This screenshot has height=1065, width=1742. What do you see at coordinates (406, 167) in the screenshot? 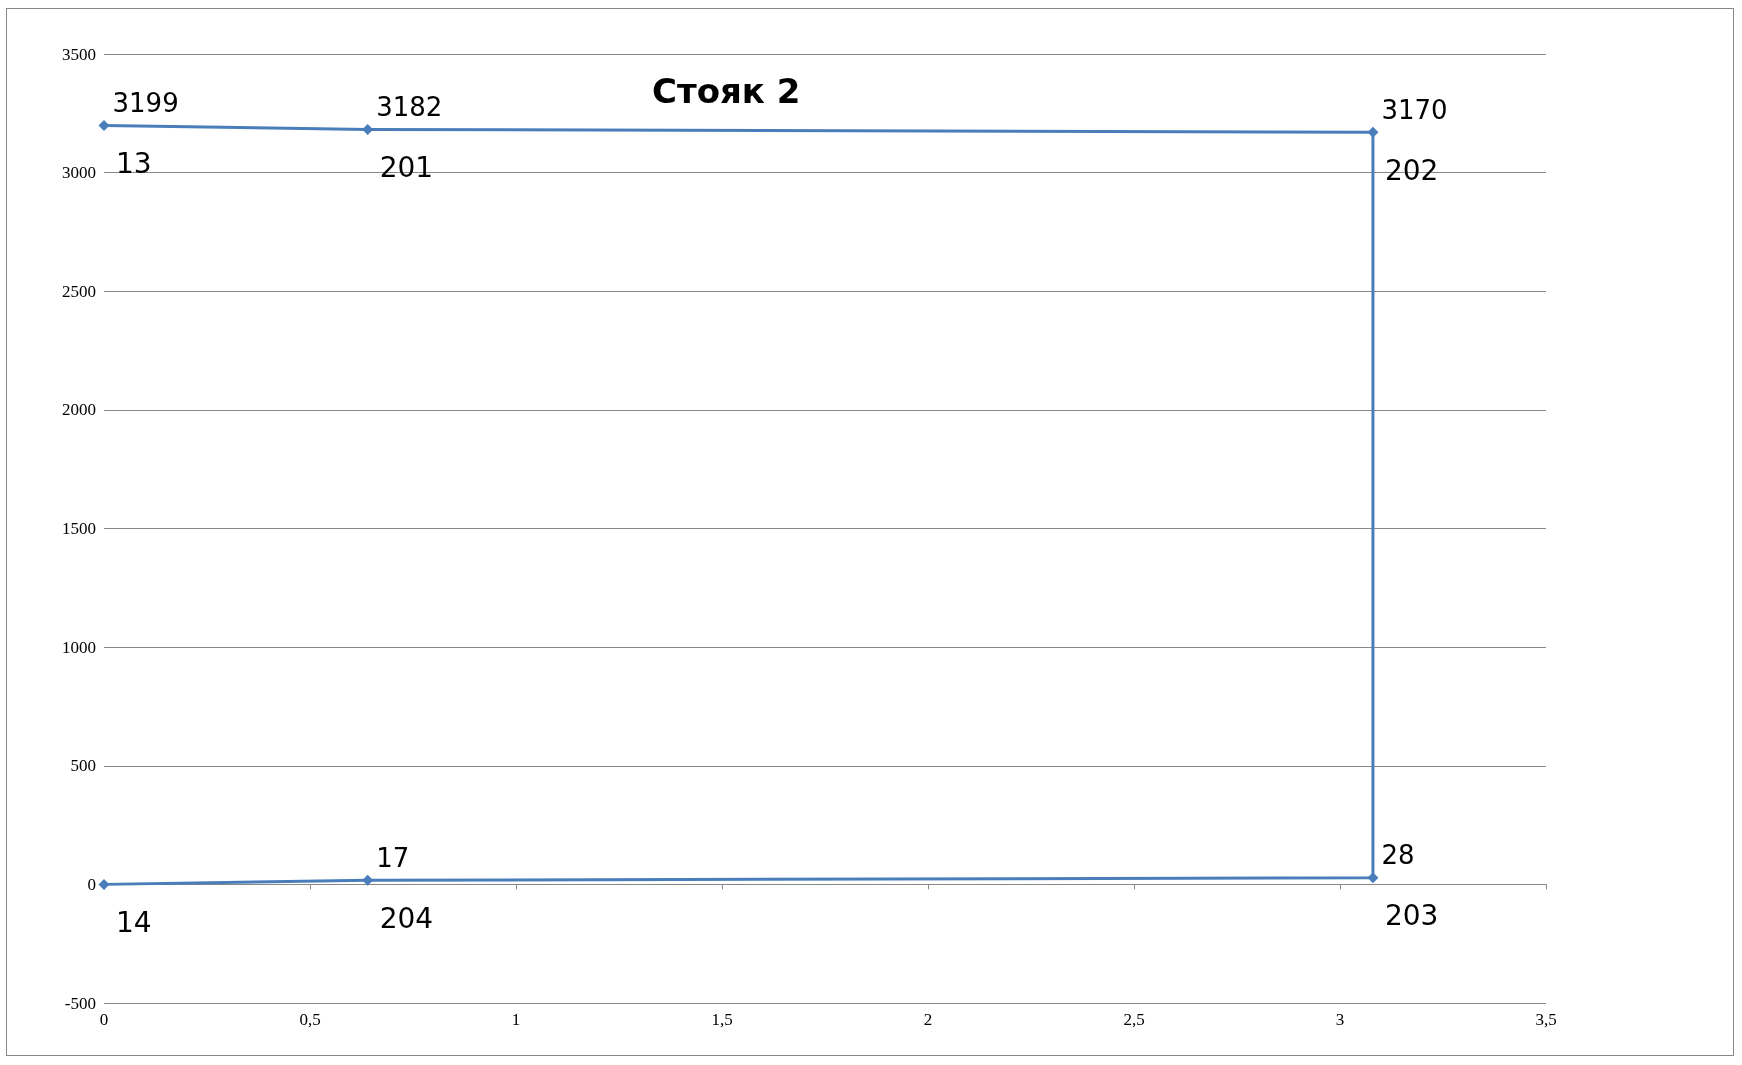
I see `annotation: 201` at bounding box center [406, 167].